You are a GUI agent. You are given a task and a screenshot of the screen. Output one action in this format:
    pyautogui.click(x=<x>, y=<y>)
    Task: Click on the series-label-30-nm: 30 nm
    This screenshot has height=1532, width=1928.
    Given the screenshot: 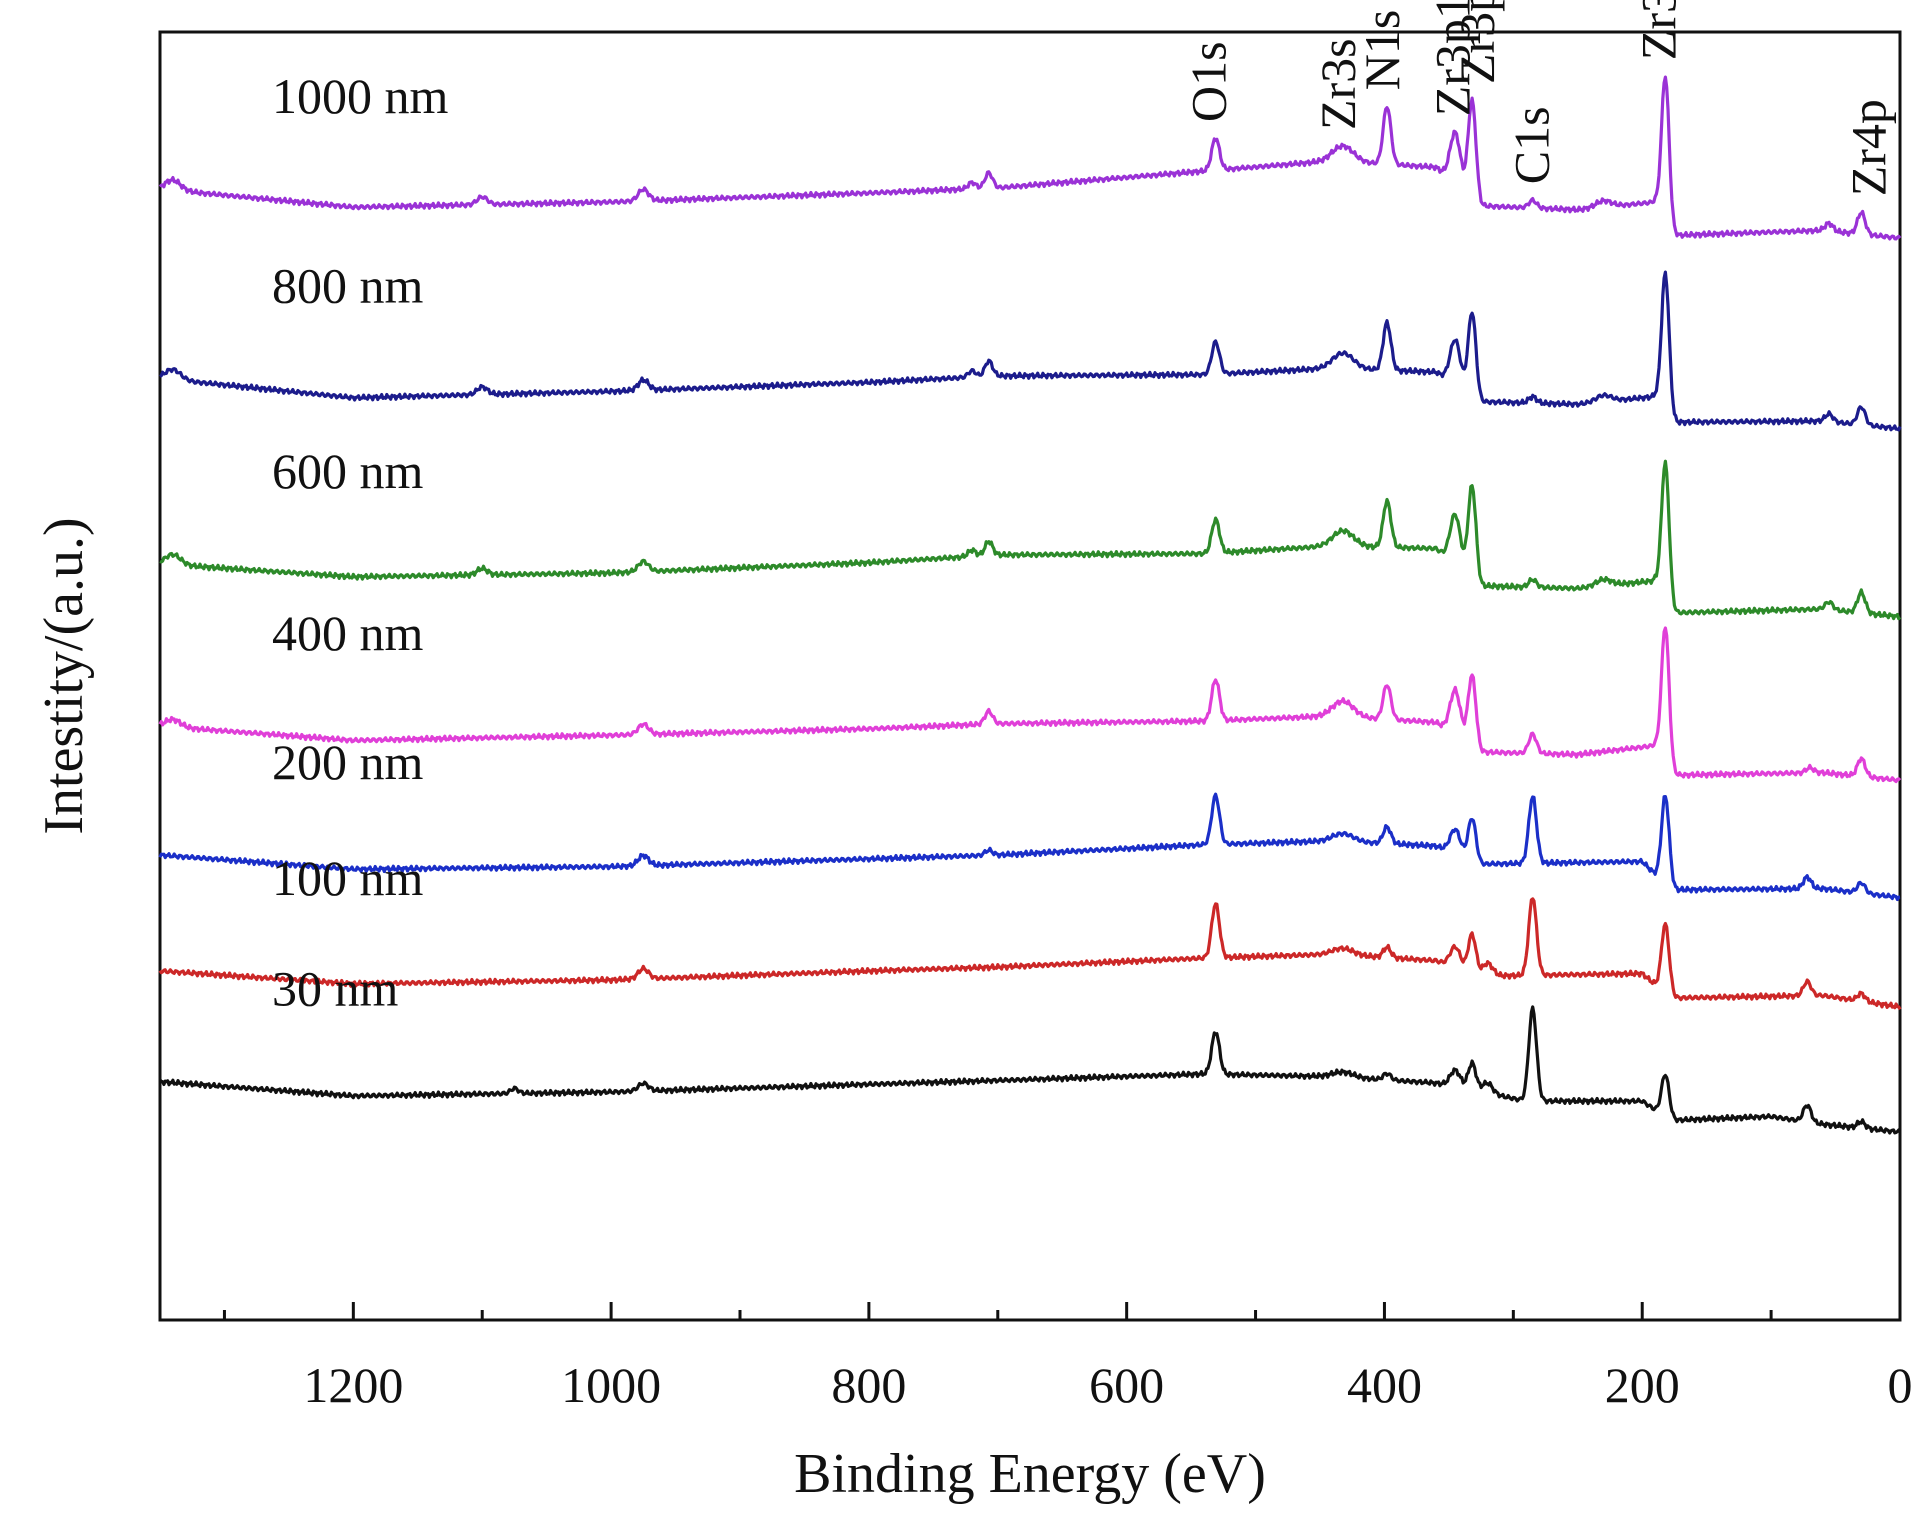 What is the action you would take?
    pyautogui.click(x=335, y=989)
    